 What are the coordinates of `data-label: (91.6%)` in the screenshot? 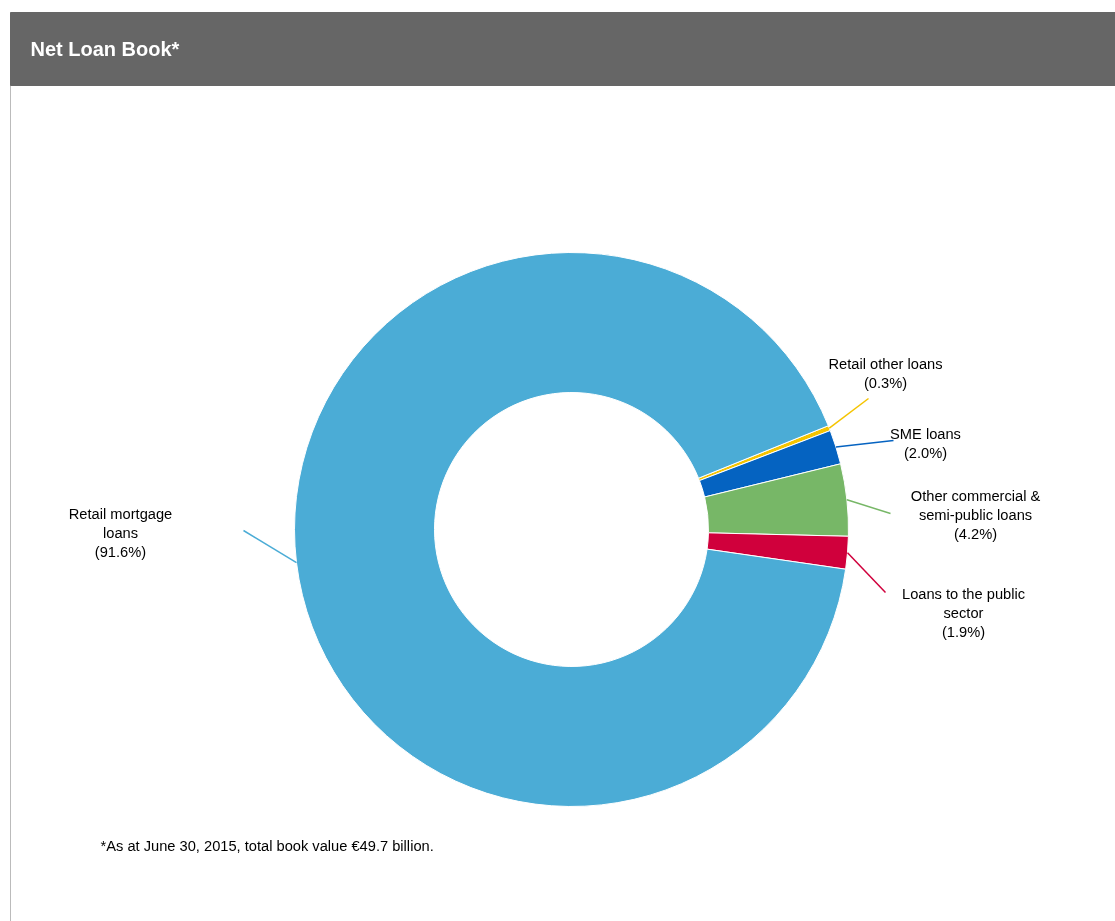 It's located at (120, 551).